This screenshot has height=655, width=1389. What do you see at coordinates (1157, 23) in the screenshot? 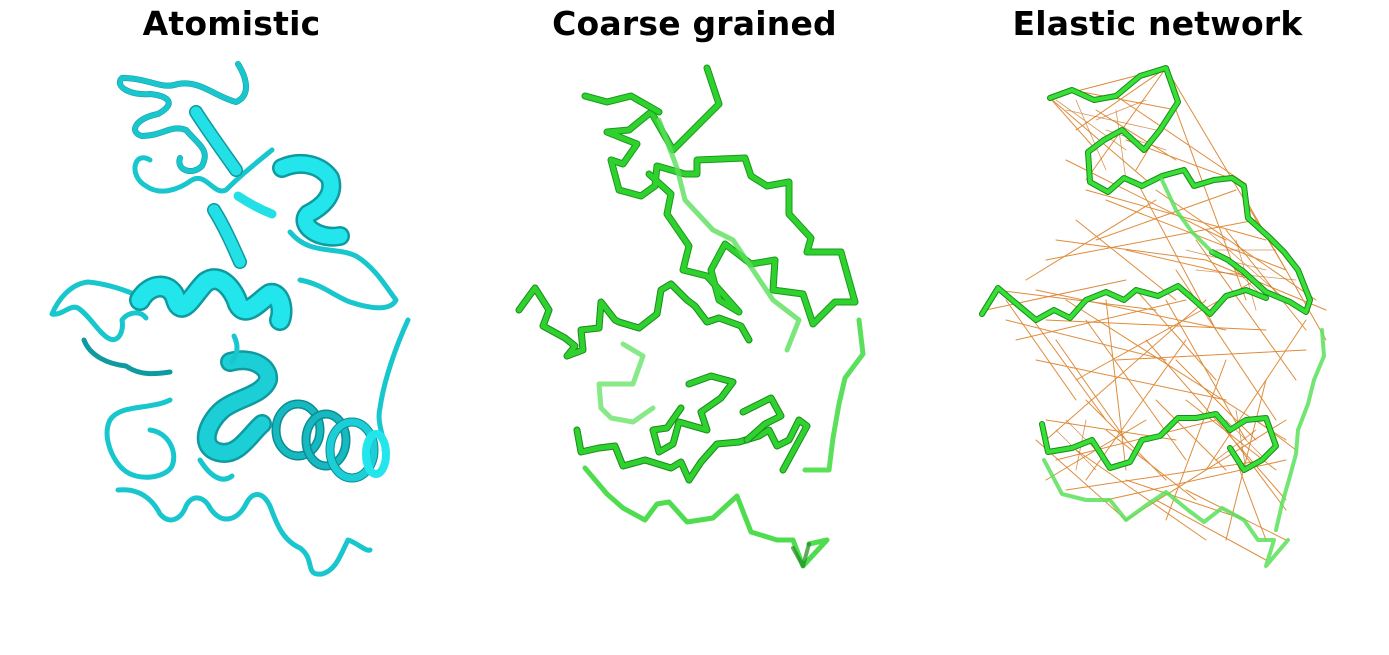
I see `panel-title-elastic-network: Elastic network` at bounding box center [1157, 23].